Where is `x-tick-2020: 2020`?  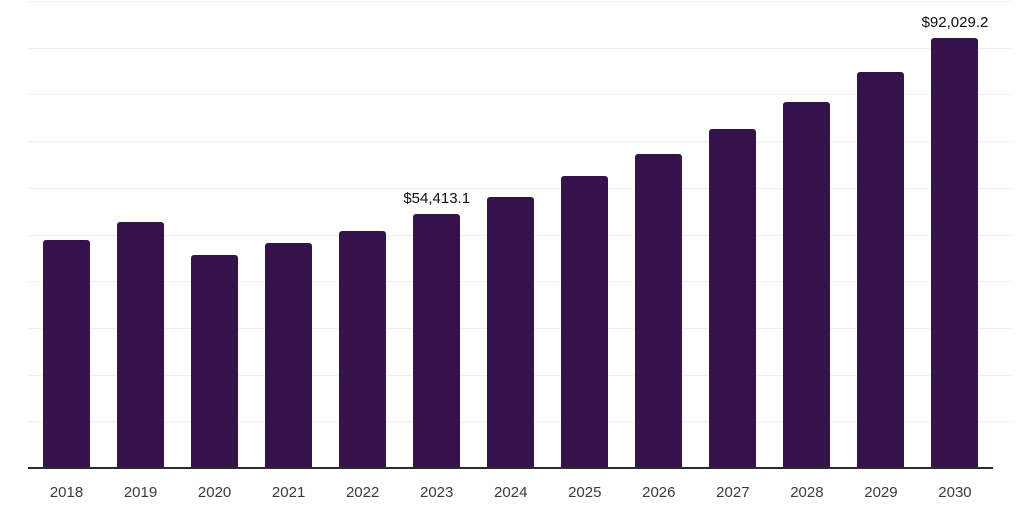
x-tick-2020: 2020 is located at coordinates (214, 492).